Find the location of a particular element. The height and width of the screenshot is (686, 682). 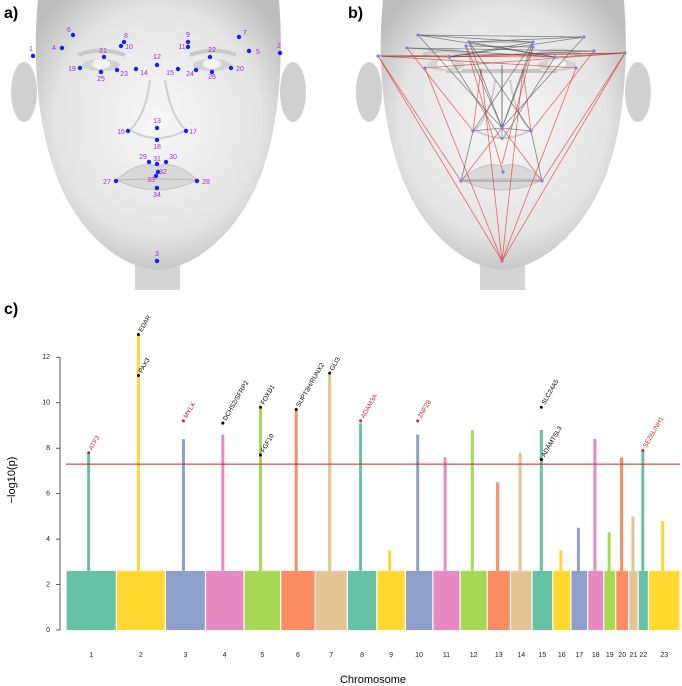

annotation-label: FOXD1 is located at coordinates (268, 395).